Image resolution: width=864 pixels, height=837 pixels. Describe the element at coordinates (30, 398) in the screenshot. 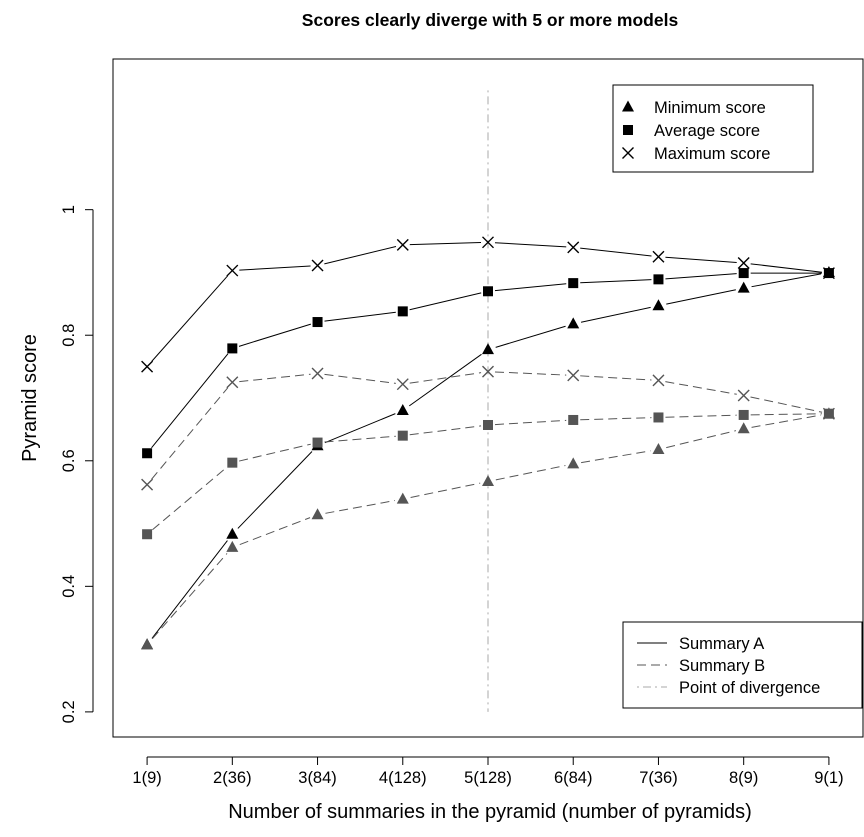

I see `y-axis-label: Pyramid score` at that location.